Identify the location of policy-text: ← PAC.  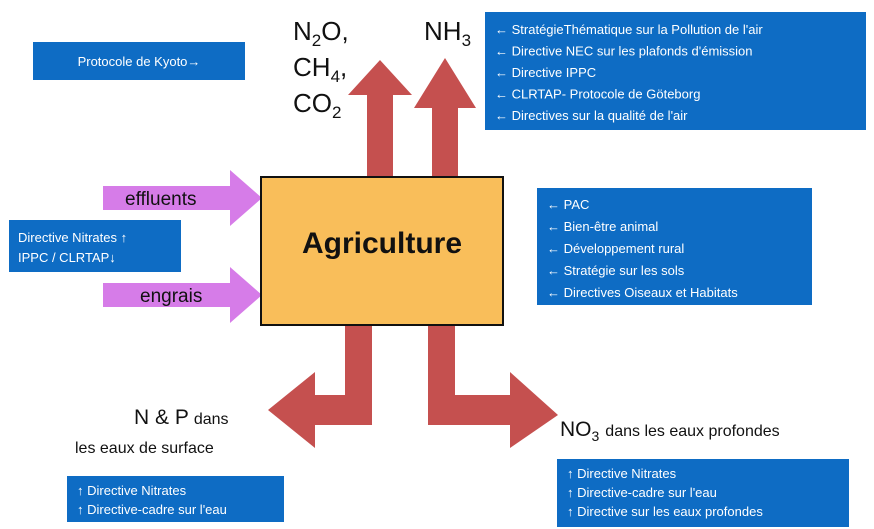
(568, 204).